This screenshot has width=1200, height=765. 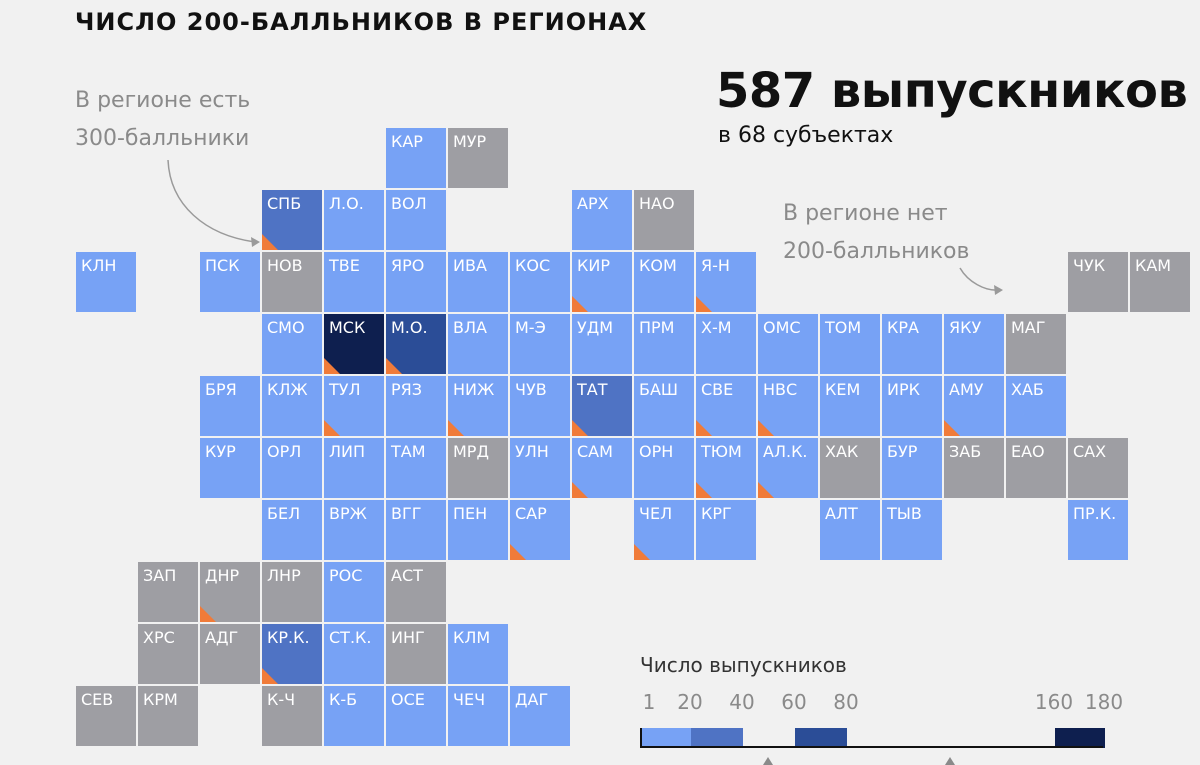 I want to click on region-tile-label: НИЖ, so click(x=474, y=389).